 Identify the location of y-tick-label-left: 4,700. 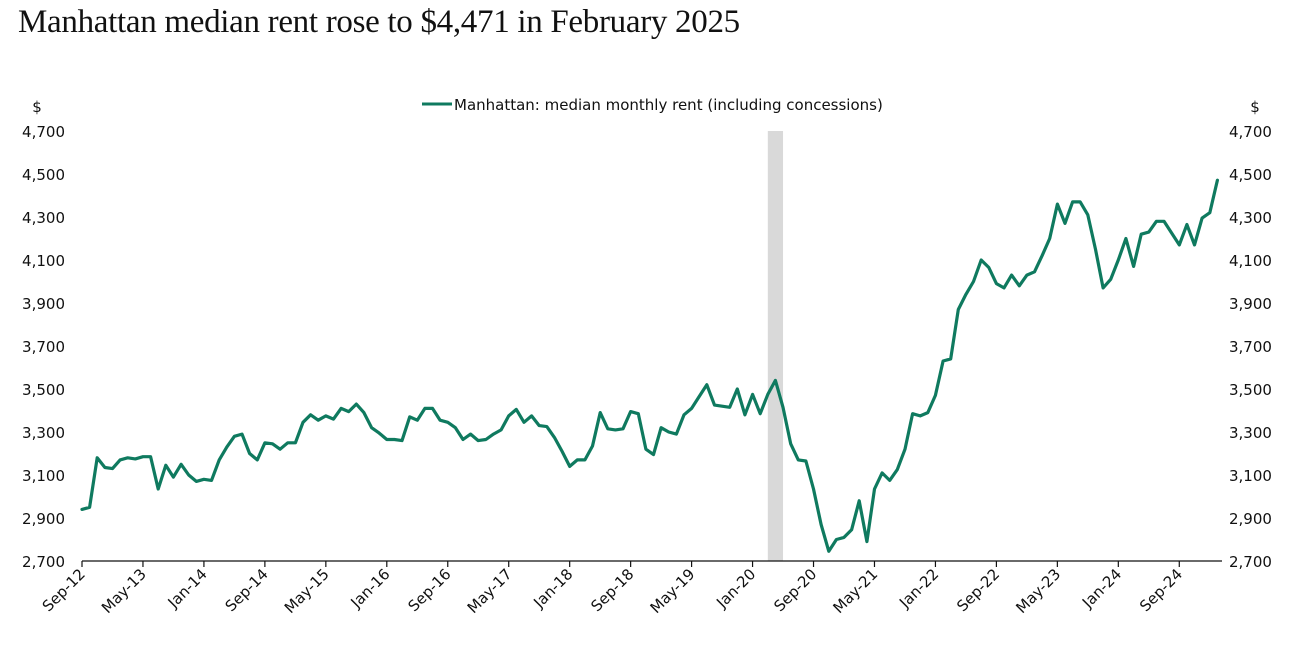
(43, 132).